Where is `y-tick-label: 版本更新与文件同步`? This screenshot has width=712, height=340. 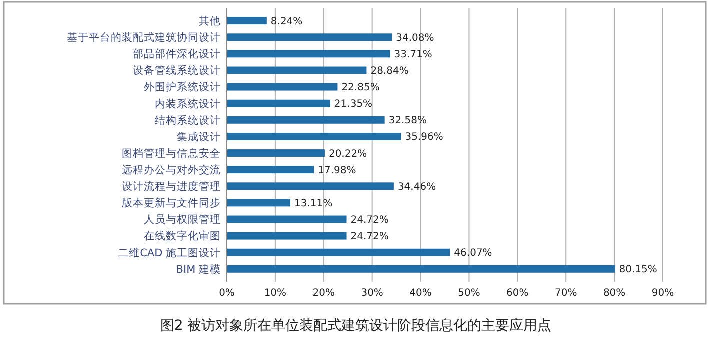 y-tick-label: 版本更新与文件同步 is located at coordinates (171, 203).